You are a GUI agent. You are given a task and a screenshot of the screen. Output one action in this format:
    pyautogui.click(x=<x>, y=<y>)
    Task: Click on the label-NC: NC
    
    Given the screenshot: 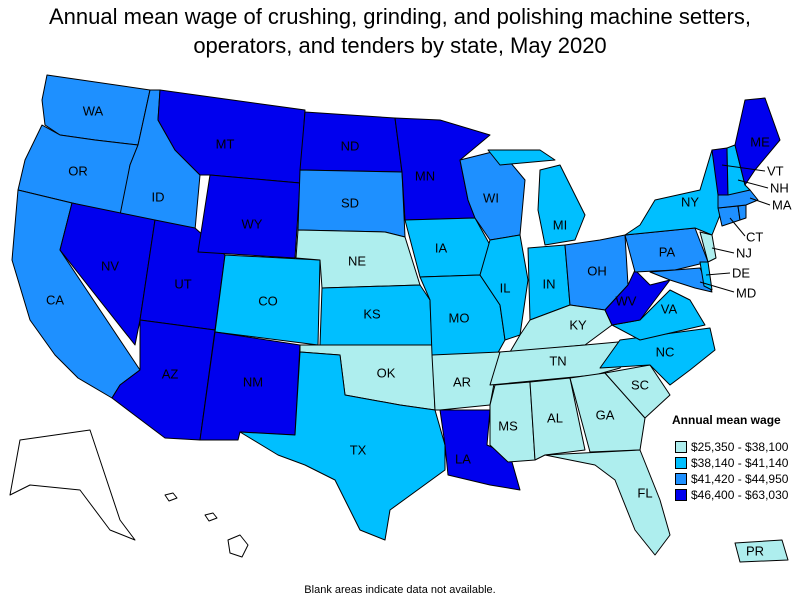 What is the action you would take?
    pyautogui.click(x=665, y=351)
    